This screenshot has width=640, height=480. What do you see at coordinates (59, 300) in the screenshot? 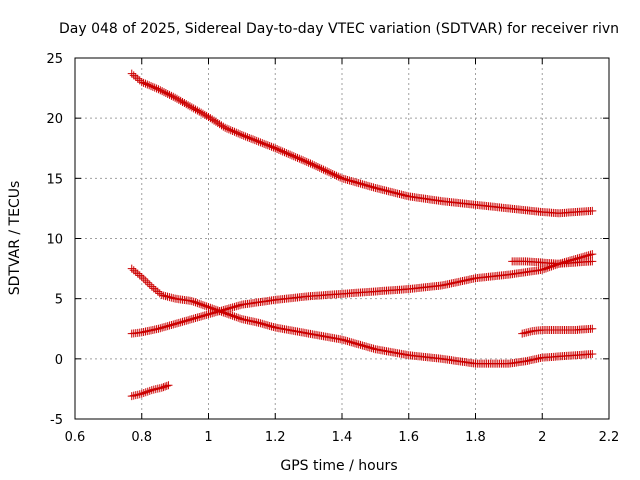
I see `y-tick-label: 5` at bounding box center [59, 300].